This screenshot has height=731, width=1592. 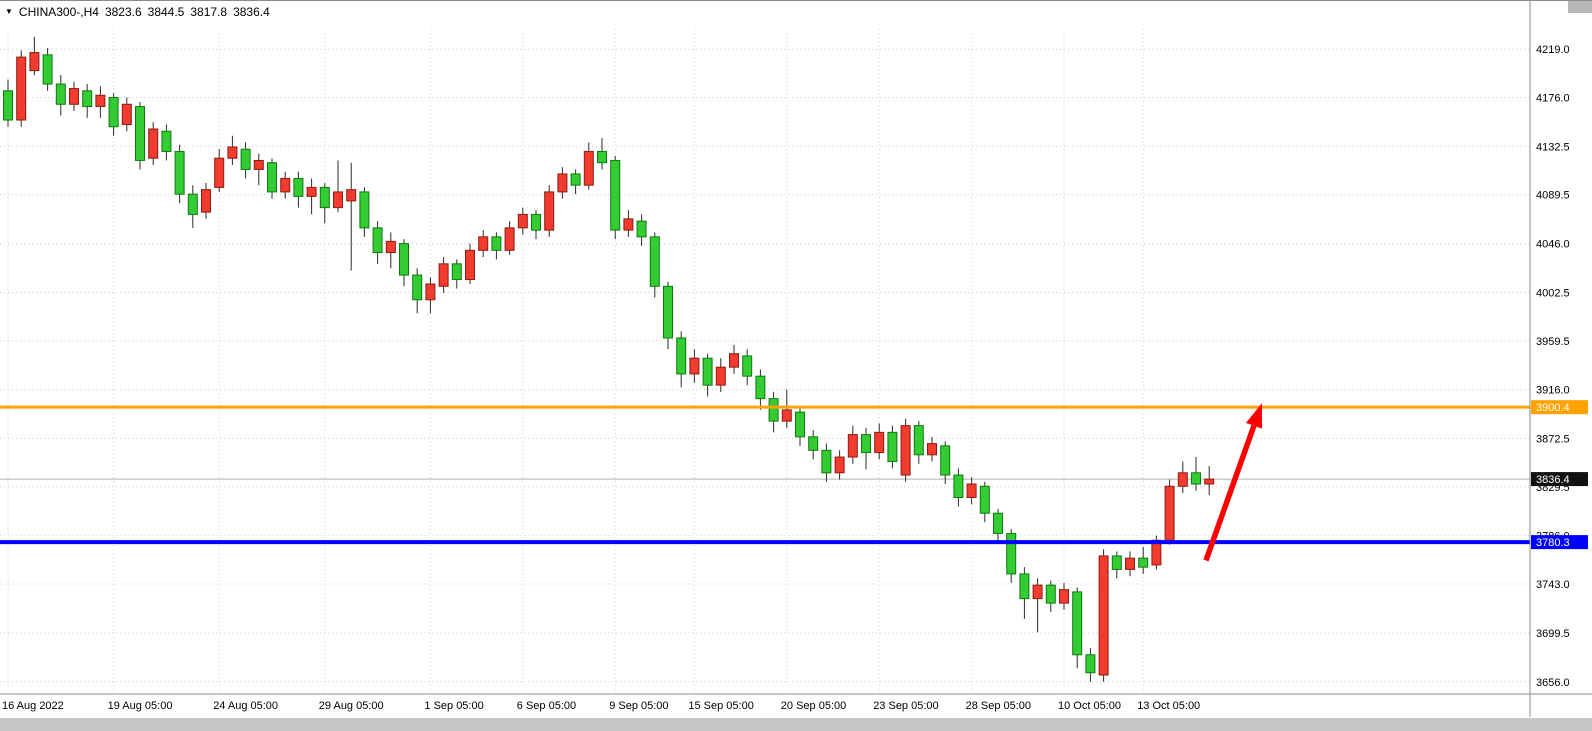 What do you see at coordinates (1553, 480) in the screenshot?
I see `current-price-label-text: 3836.4` at bounding box center [1553, 480].